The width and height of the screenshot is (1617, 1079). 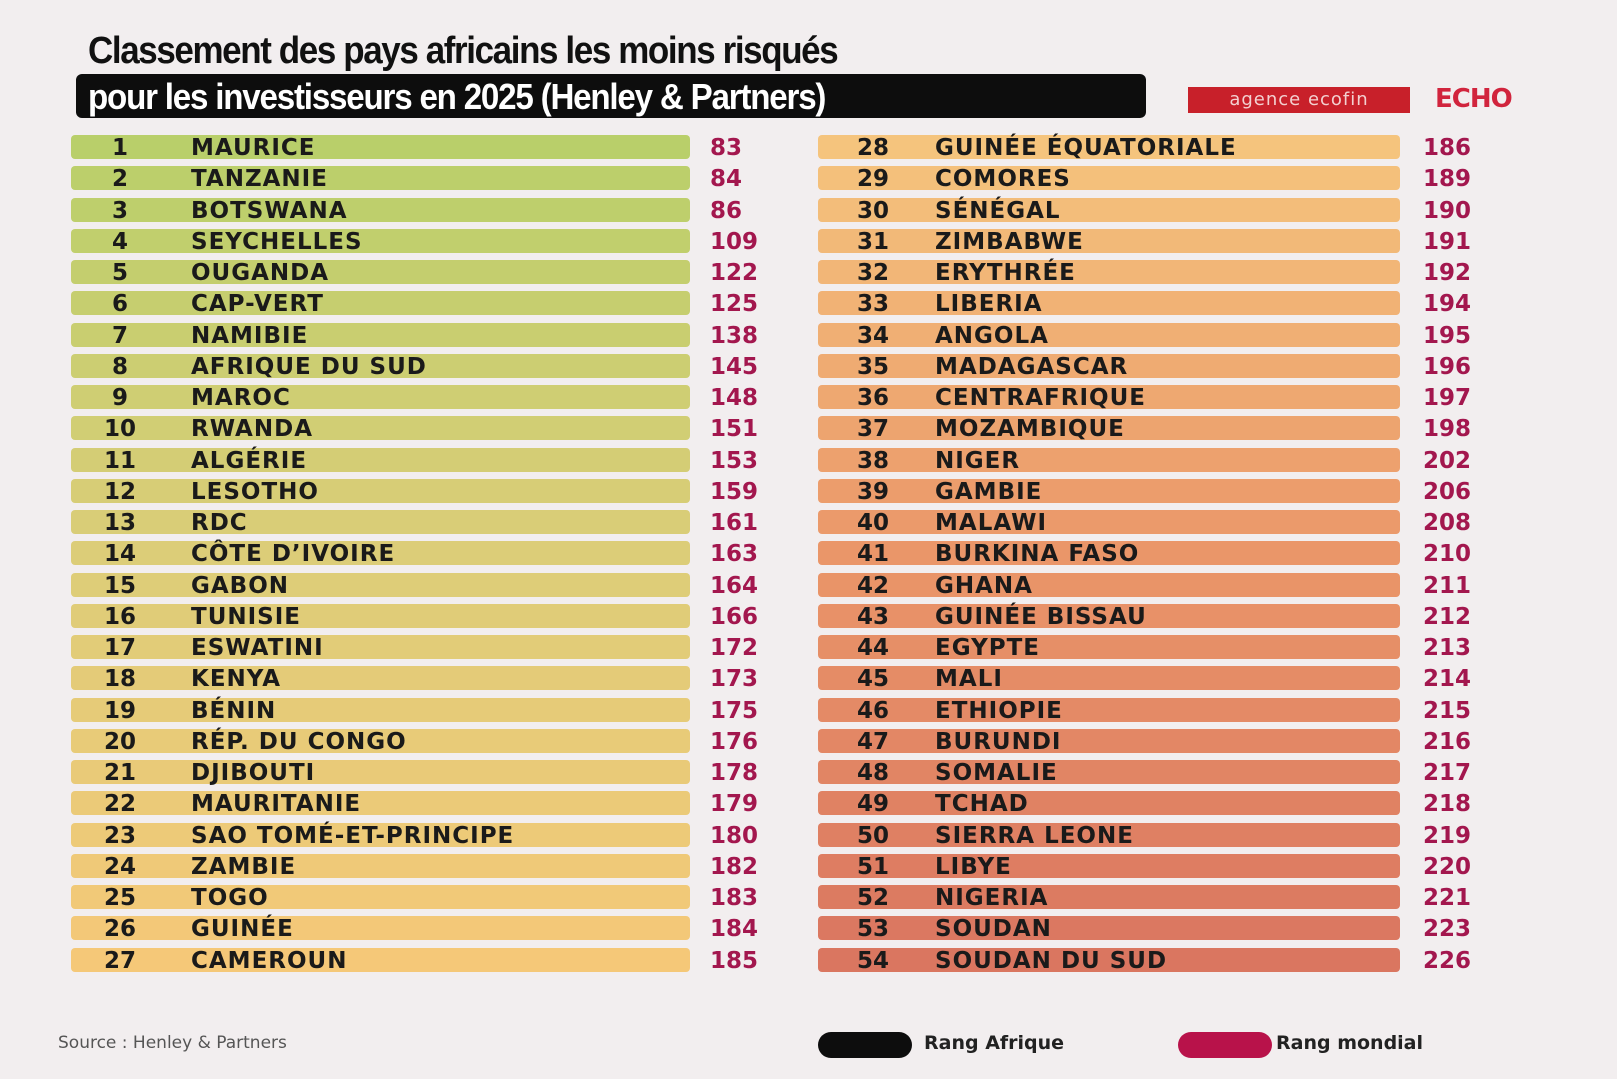 I want to click on table-row: 19 BÉNIN, so click(x=380, y=710).